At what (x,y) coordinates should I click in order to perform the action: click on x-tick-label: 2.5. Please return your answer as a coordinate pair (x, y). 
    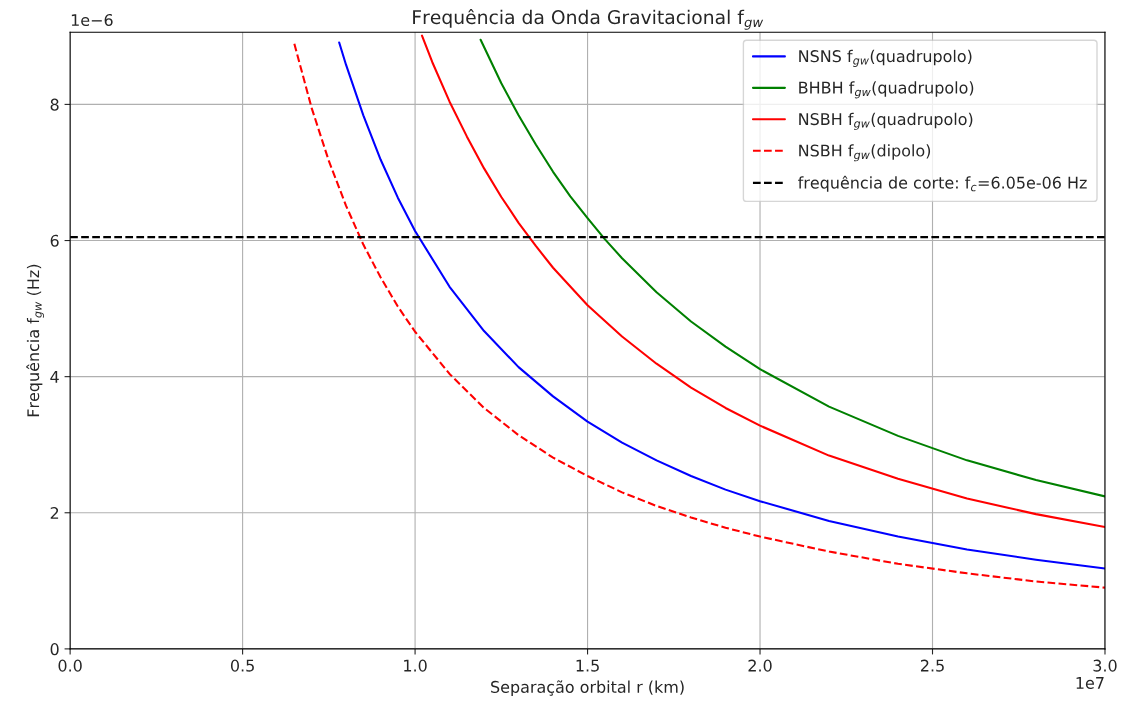
    Looking at the image, I should click on (932, 665).